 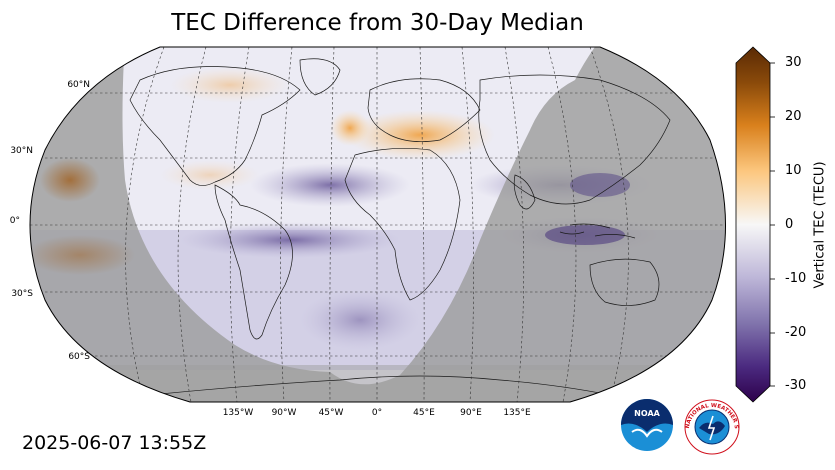 What do you see at coordinates (22, 294) in the screenshot?
I see `lat-label-30s: 30°S` at bounding box center [22, 294].